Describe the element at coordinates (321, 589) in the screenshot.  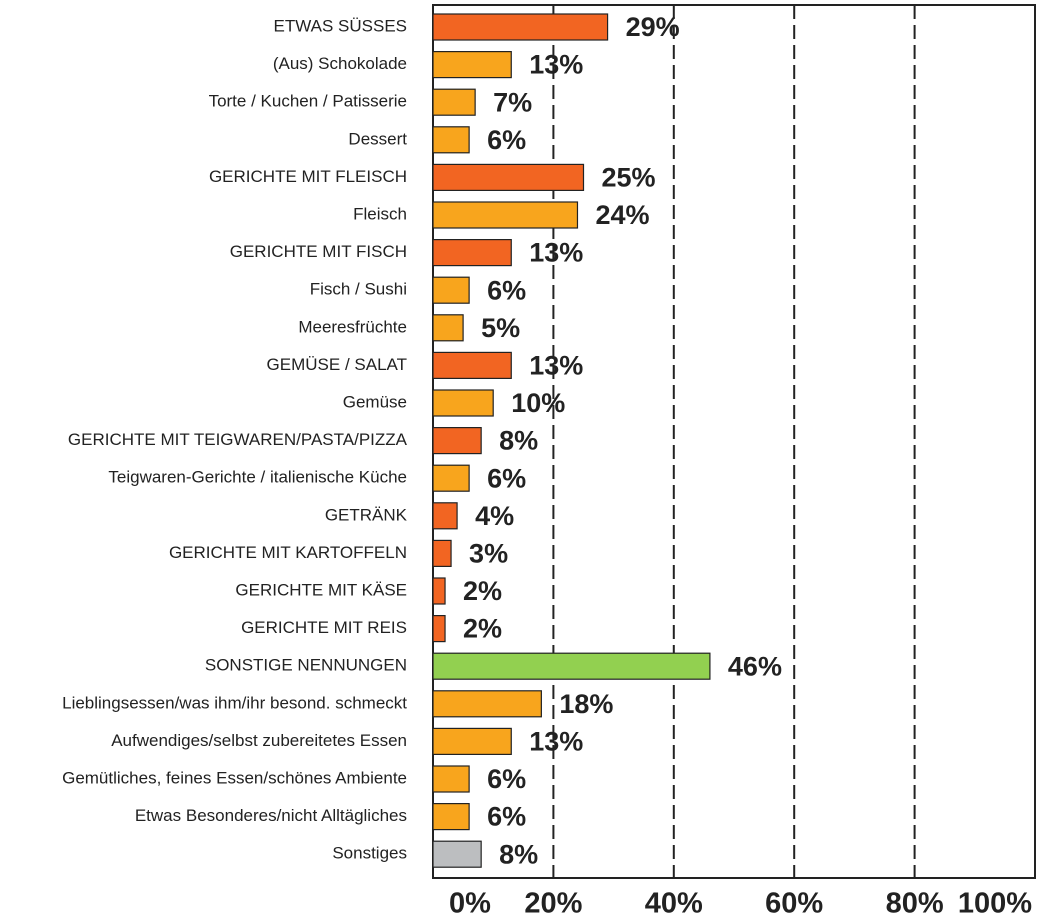
I see `y-tick-label: GERICHTE MIT KÄSE` at that location.